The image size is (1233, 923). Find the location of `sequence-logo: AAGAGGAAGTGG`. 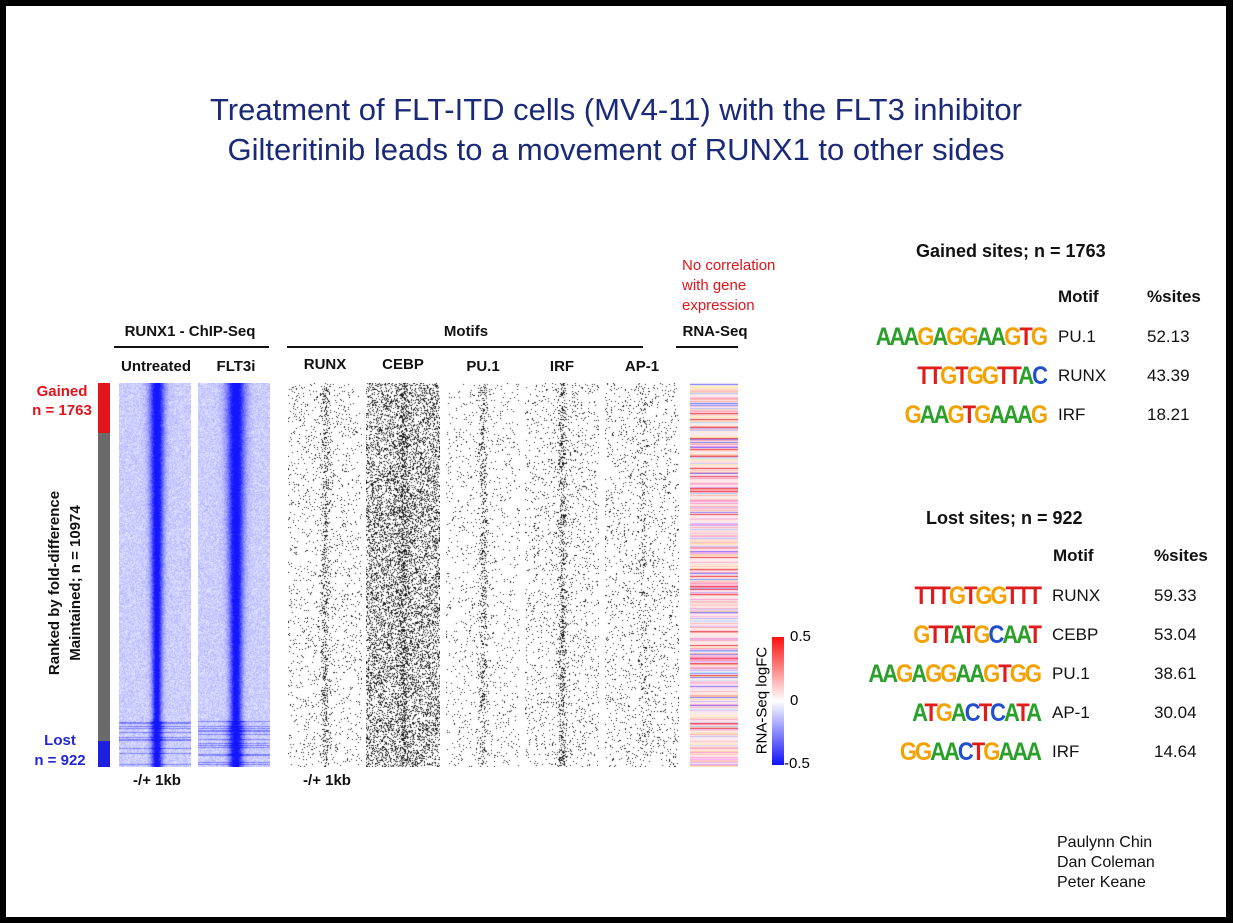

sequence-logo: AAGAGGAAGTGG is located at coordinates (955, 673).